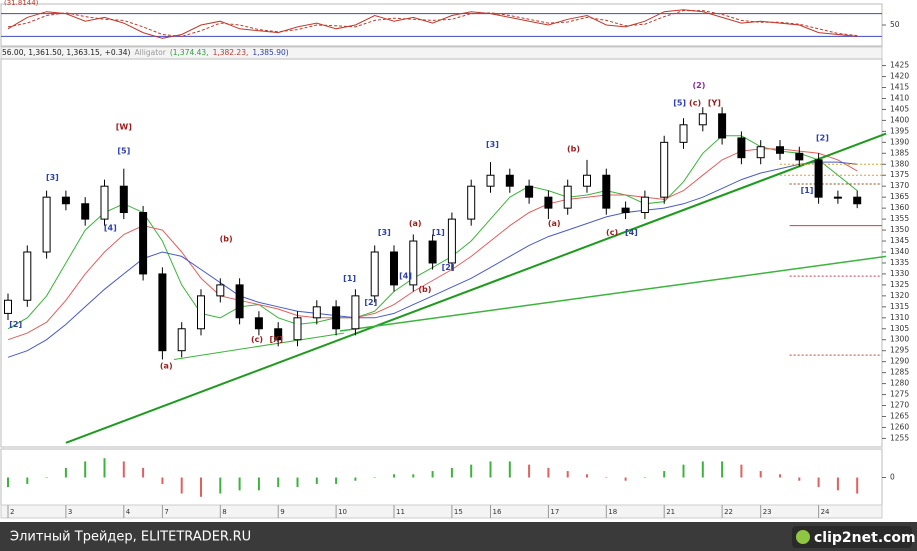 This screenshot has height=551, width=917. What do you see at coordinates (123, 151) in the screenshot?
I see `wave-label: [5]` at bounding box center [123, 151].